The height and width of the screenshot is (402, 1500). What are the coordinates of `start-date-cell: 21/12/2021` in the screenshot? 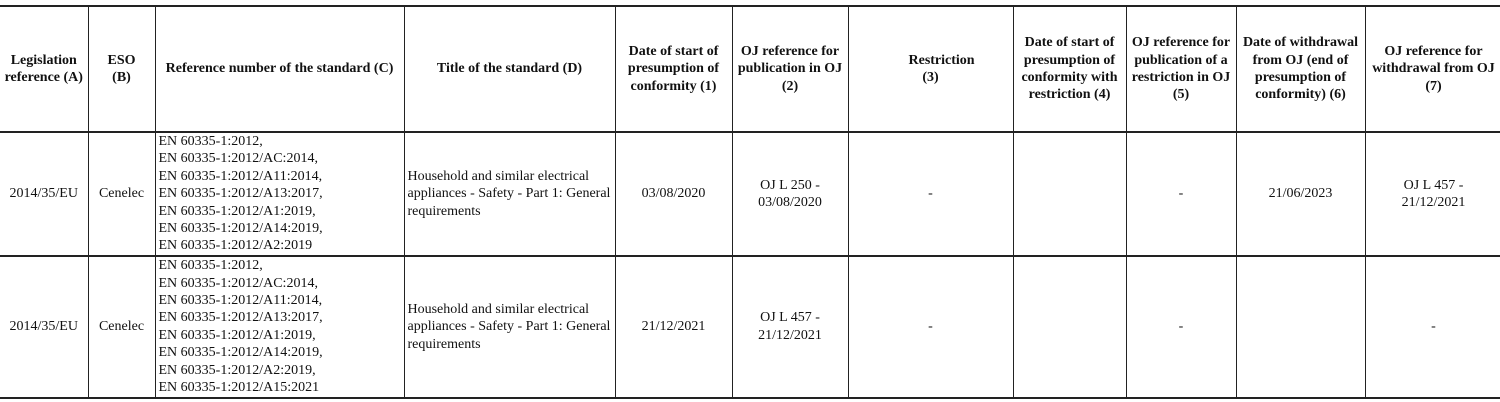 It's located at (673, 326).